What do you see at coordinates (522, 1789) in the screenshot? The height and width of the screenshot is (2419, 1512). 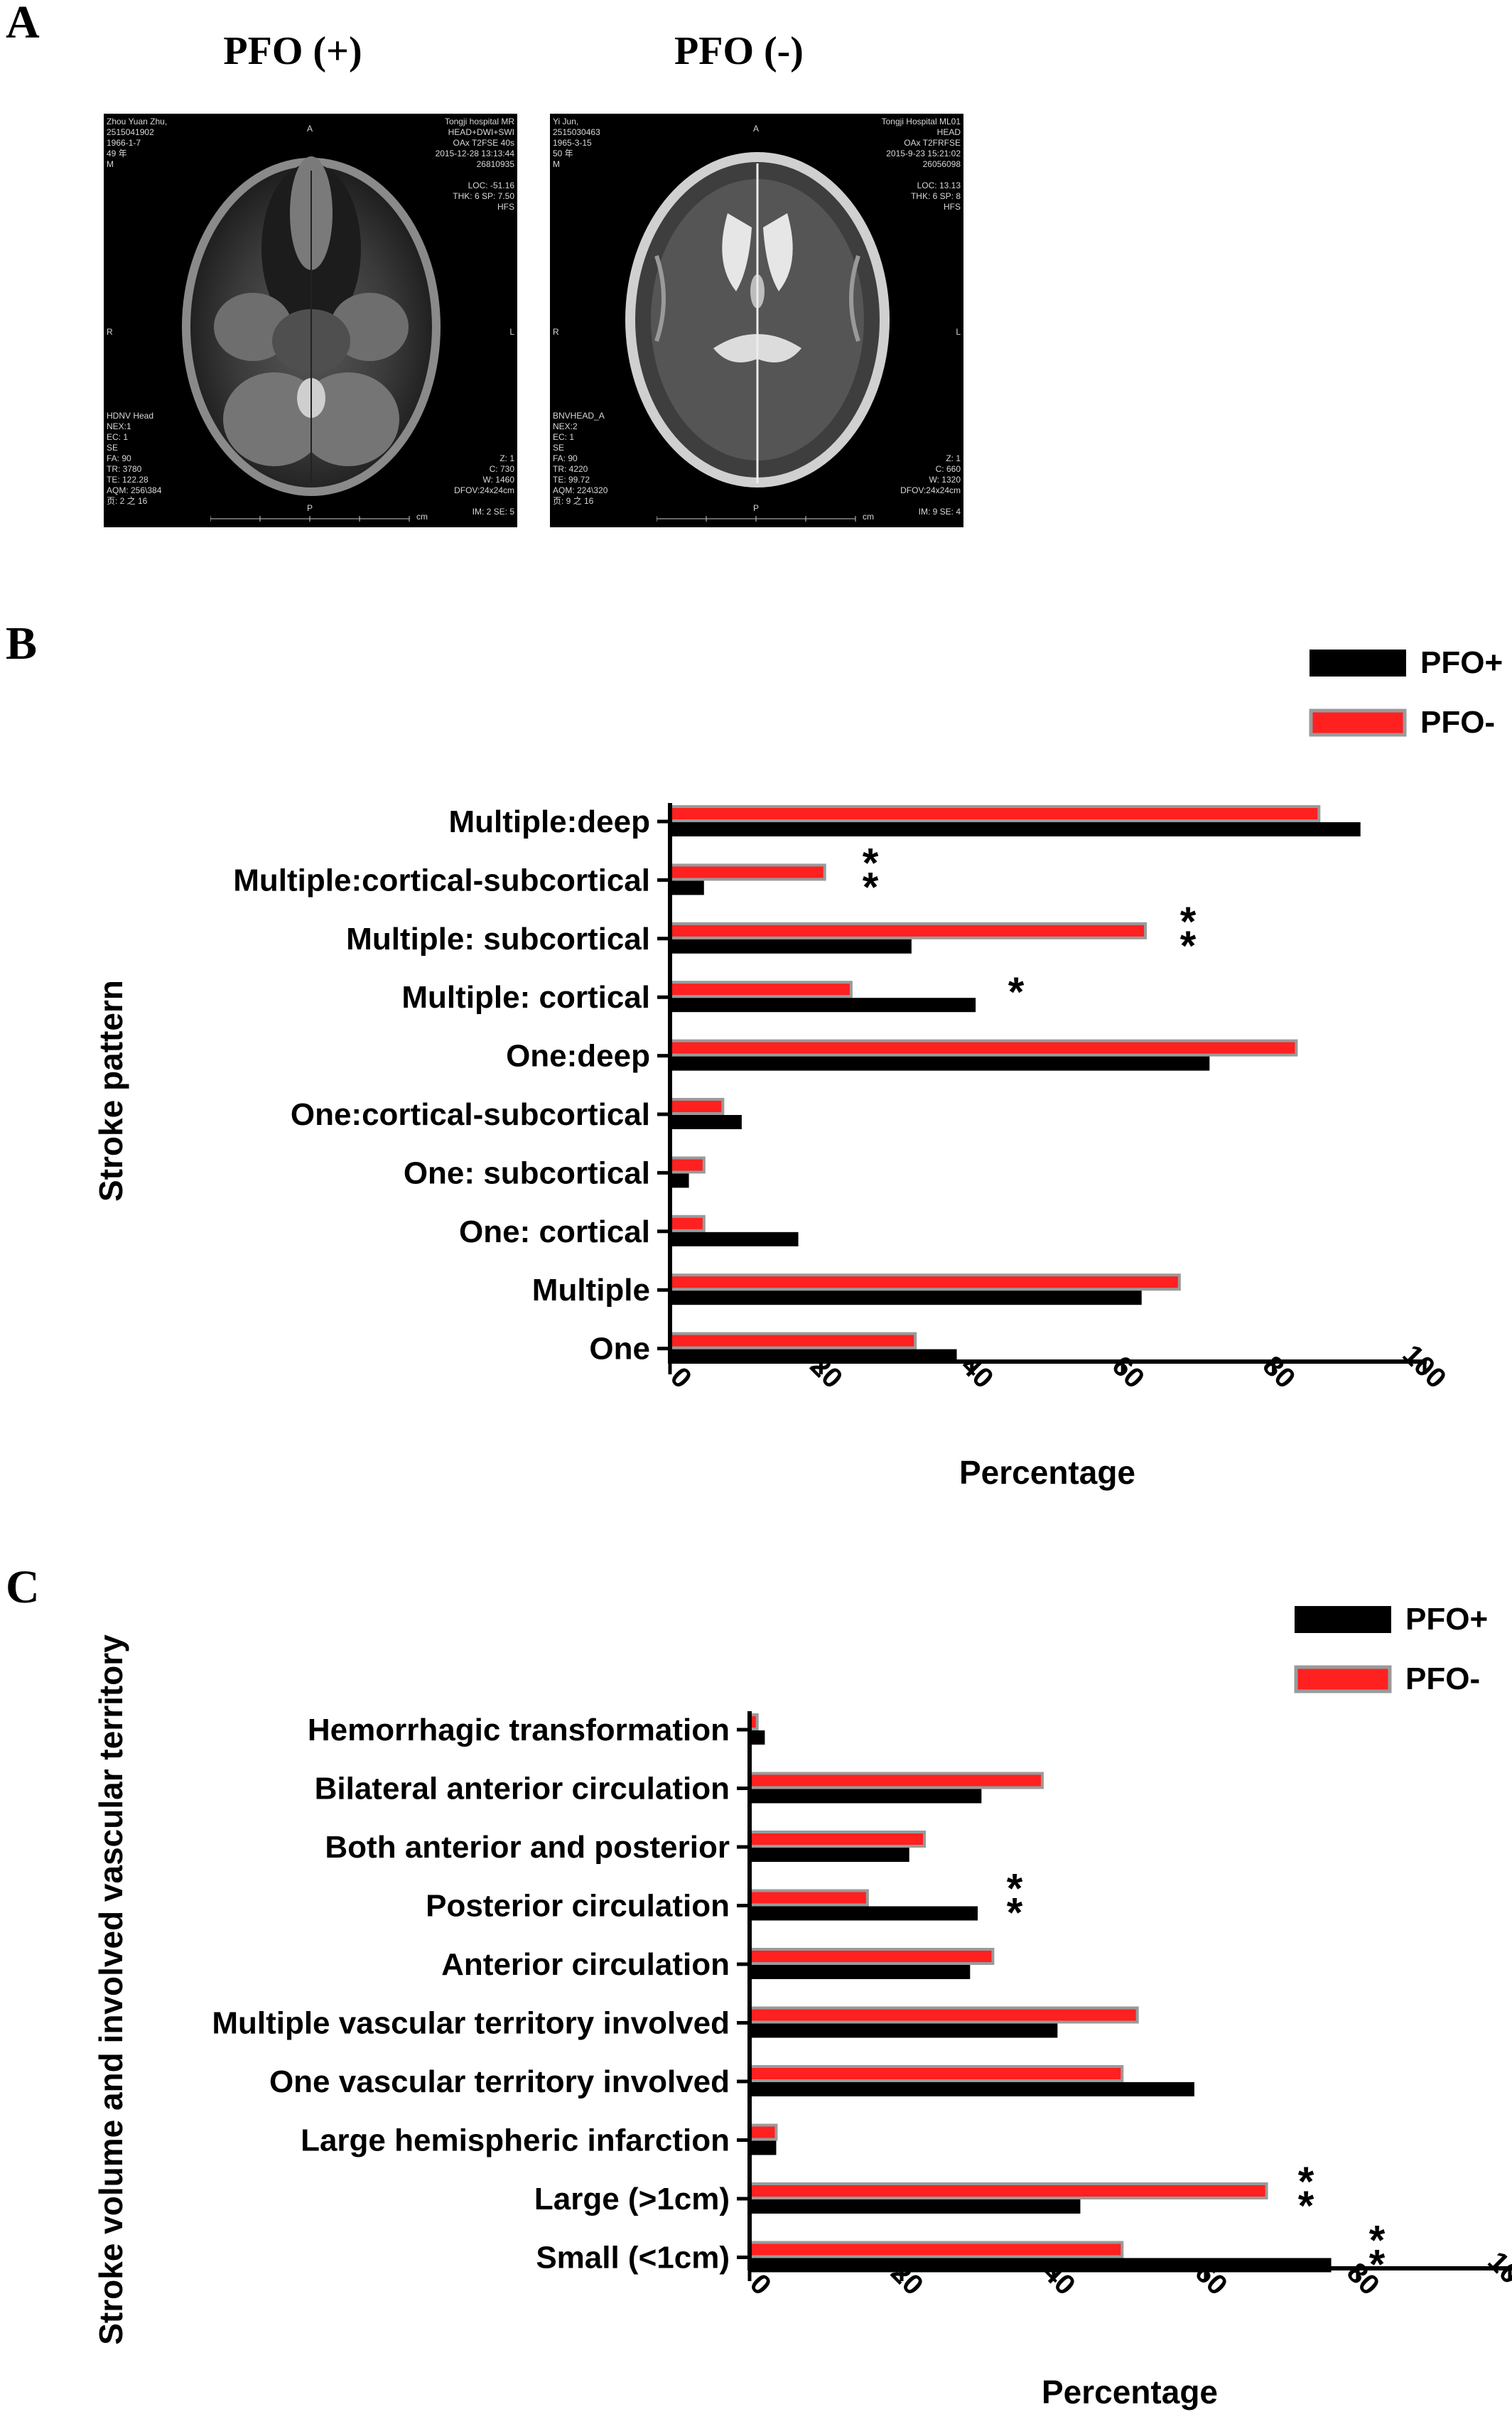 I see `category-label-bilateral-anterior-circulation: Bilateral anterior circulation` at bounding box center [522, 1789].